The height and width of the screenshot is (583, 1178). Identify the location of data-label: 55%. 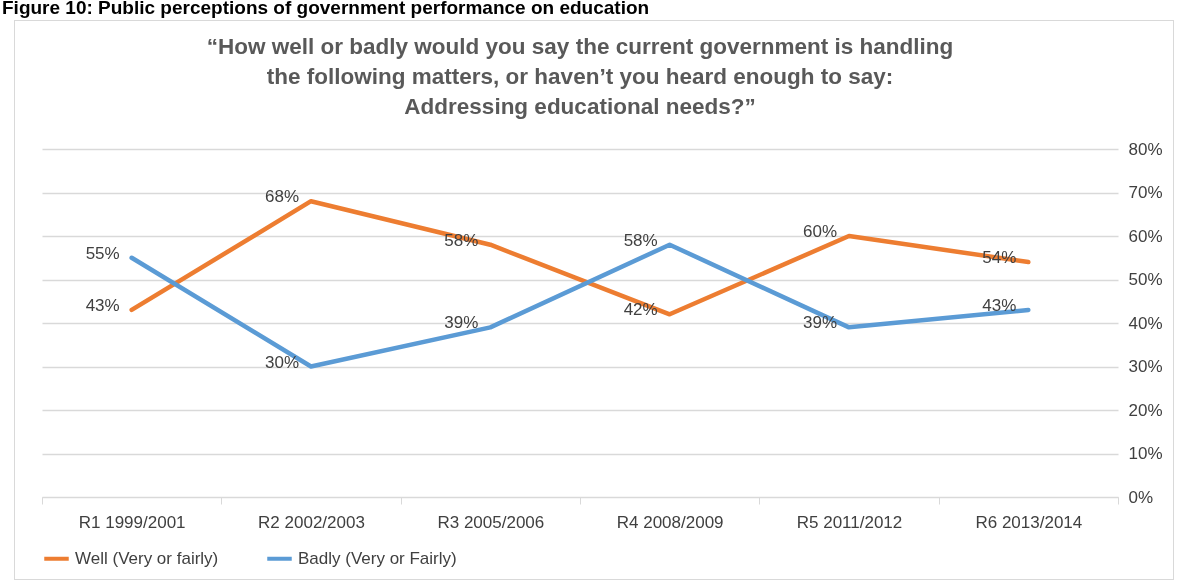
(102, 253).